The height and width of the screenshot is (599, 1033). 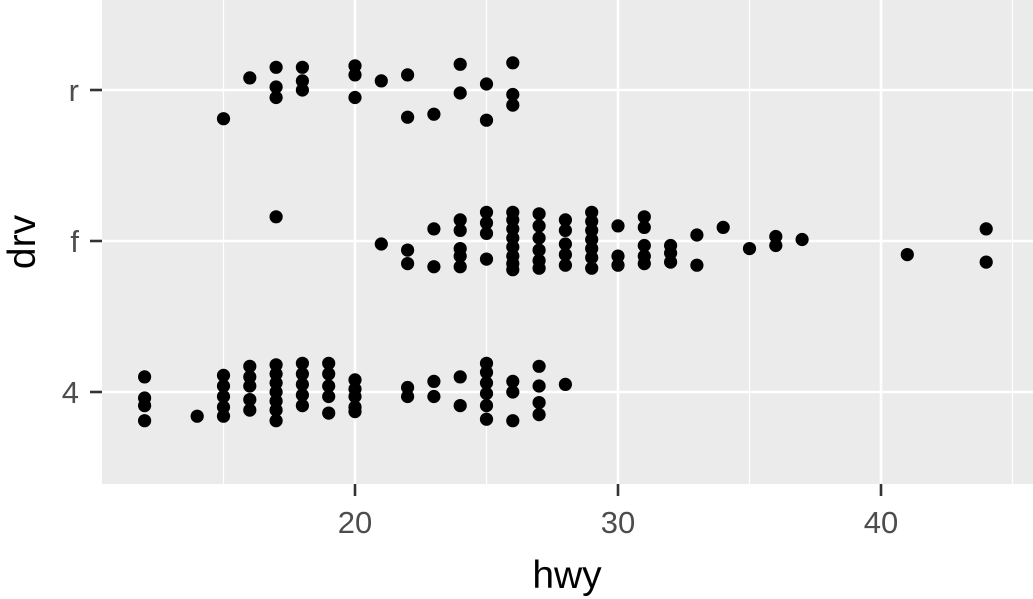 I want to click on x-tick-label: 20, so click(x=355, y=522).